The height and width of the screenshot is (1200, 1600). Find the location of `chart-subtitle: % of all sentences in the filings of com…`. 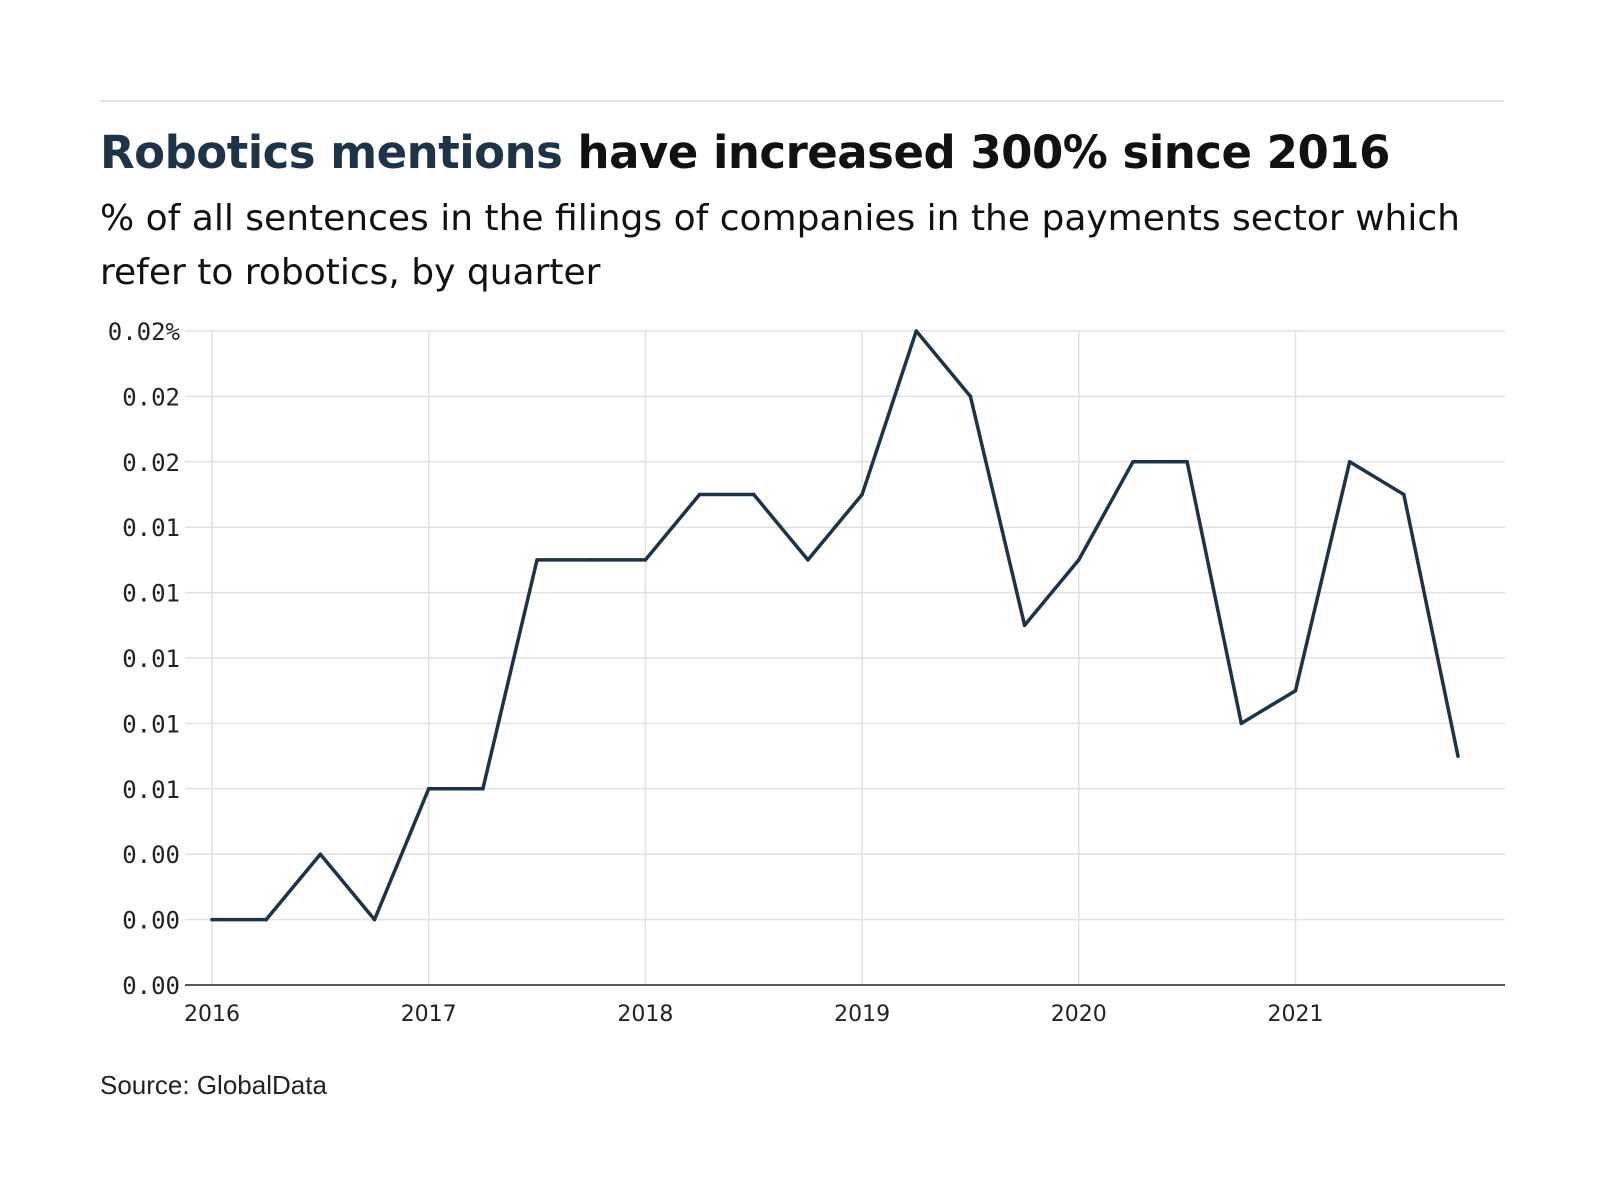

chart-subtitle: % of all sentences in the filings of com… is located at coordinates (780, 245).